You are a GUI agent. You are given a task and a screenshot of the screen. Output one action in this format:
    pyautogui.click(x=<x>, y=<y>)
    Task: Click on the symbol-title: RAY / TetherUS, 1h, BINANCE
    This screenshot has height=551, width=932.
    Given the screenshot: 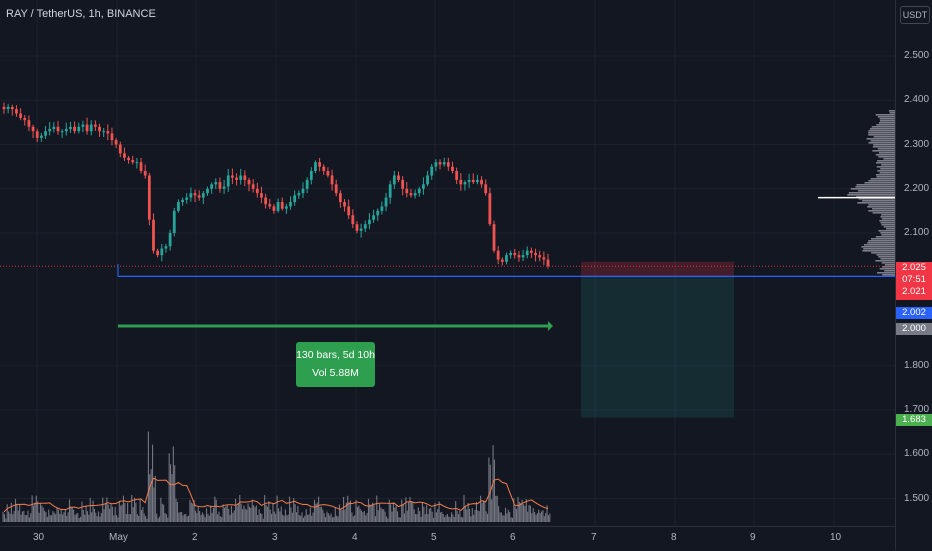 What is the action you would take?
    pyautogui.click(x=81, y=14)
    